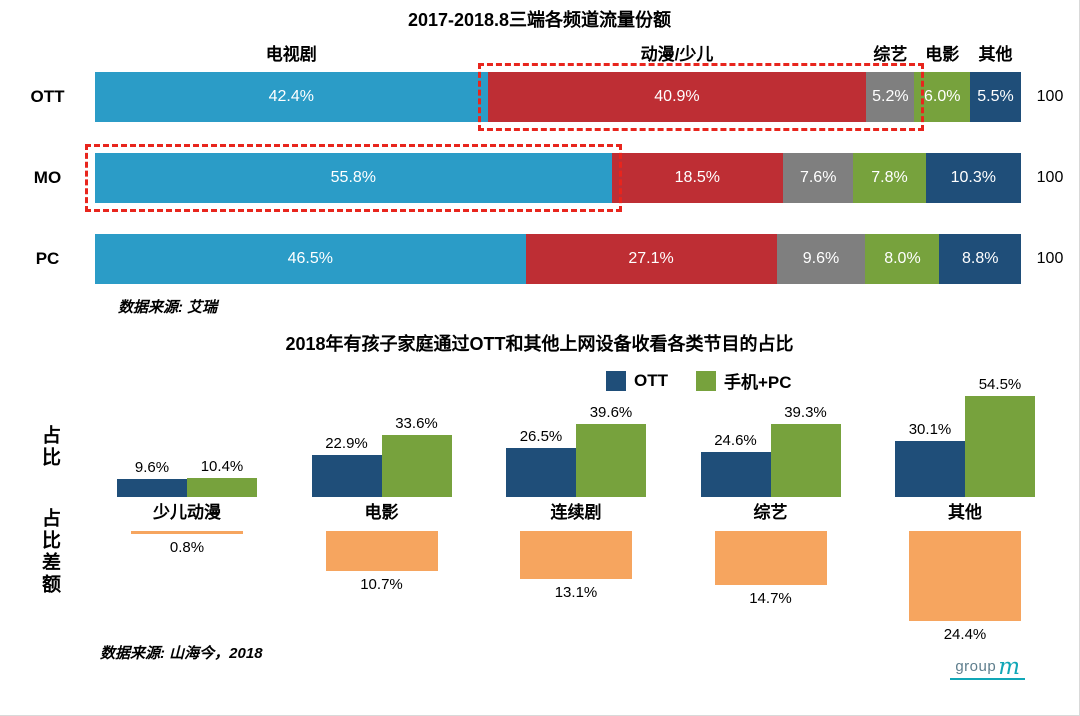 The width and height of the screenshot is (1080, 716). I want to click on chart1-title: 2017-2018.8三端各频道流量份额, so click(539, 20).